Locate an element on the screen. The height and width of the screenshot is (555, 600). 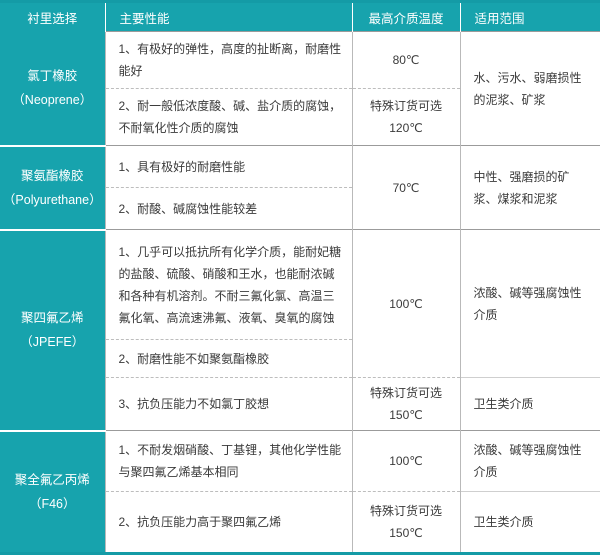
material-name-cn: 聚全氟乙丙烯 is located at coordinates (52, 479).